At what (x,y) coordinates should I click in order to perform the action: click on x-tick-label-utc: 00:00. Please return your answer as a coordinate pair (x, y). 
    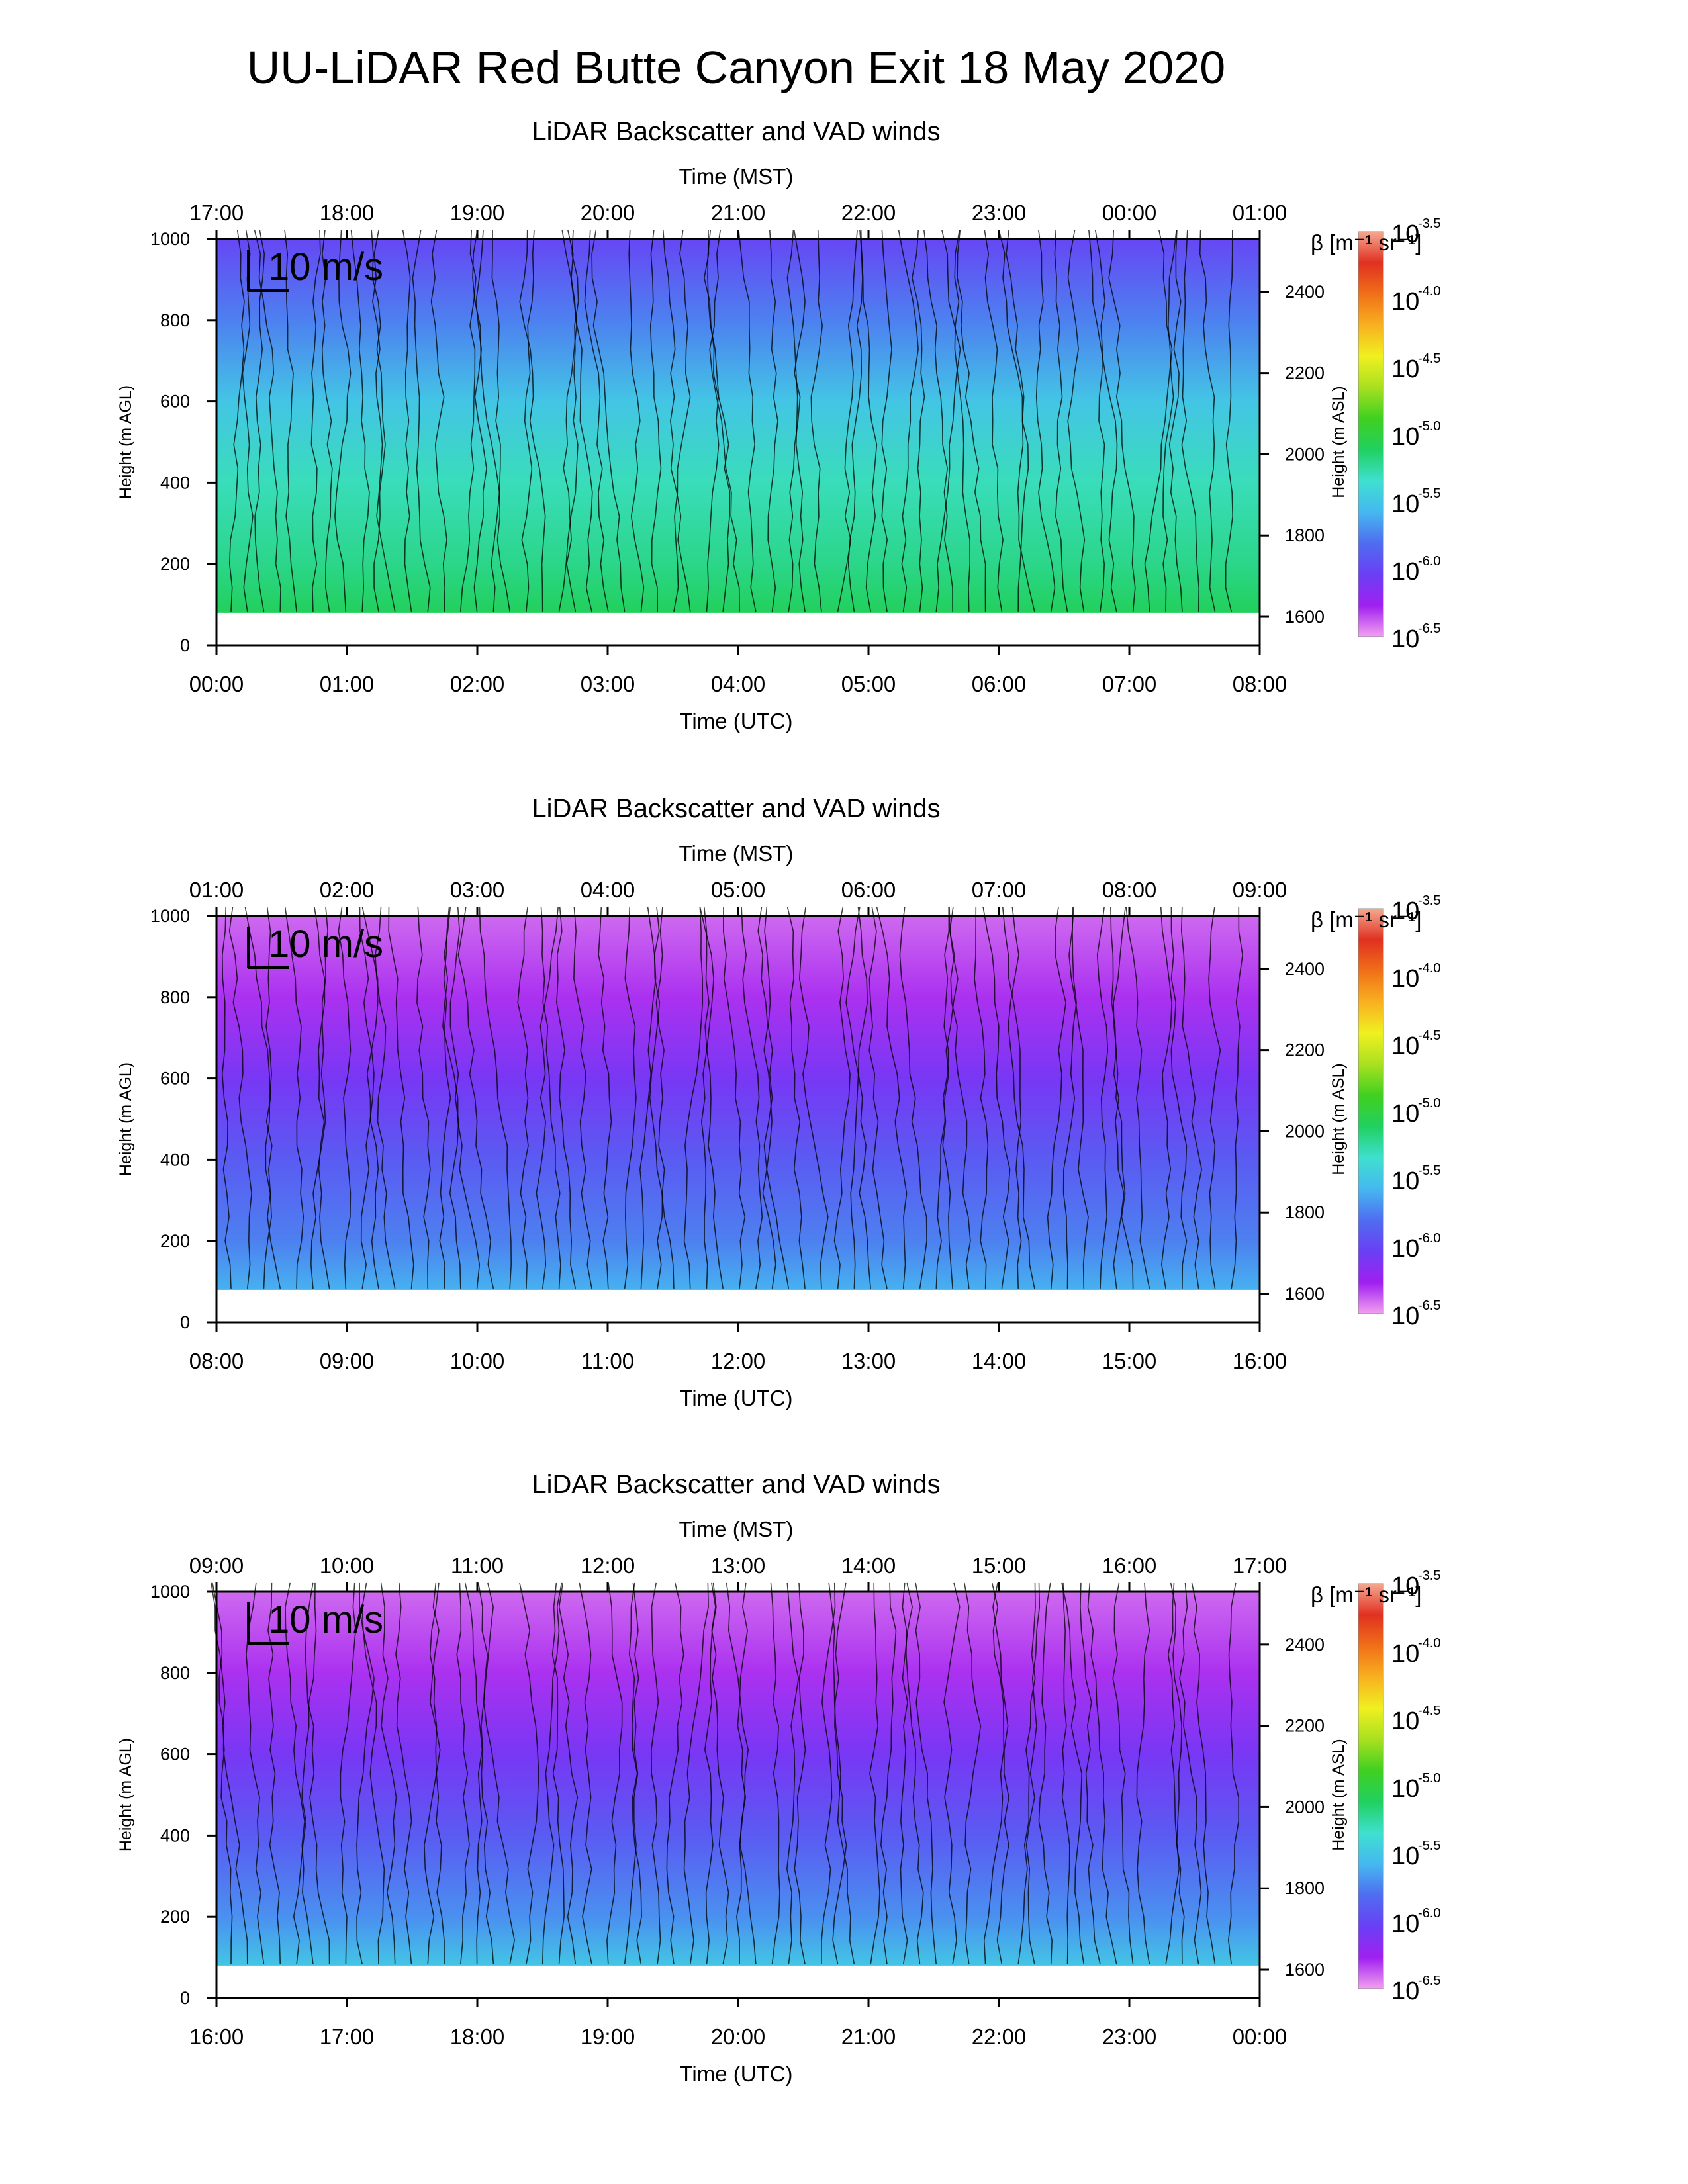
    Looking at the image, I should click on (216, 684).